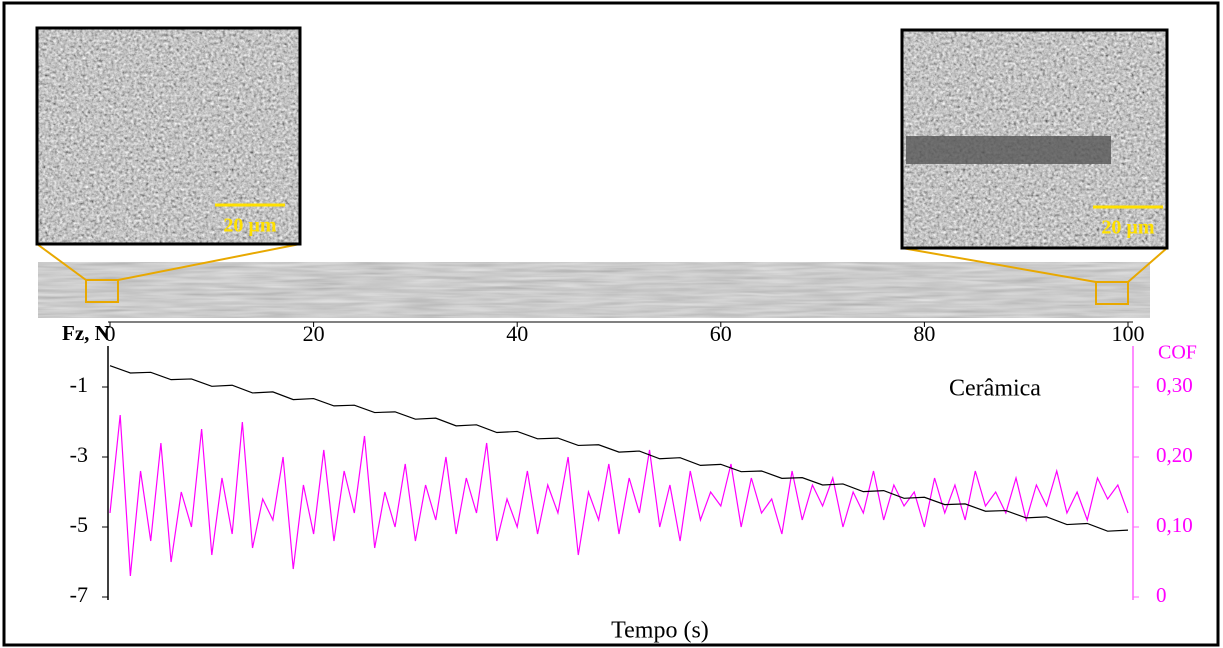  What do you see at coordinates (314, 333) in the screenshot?
I see `x-tick-label: 20` at bounding box center [314, 333].